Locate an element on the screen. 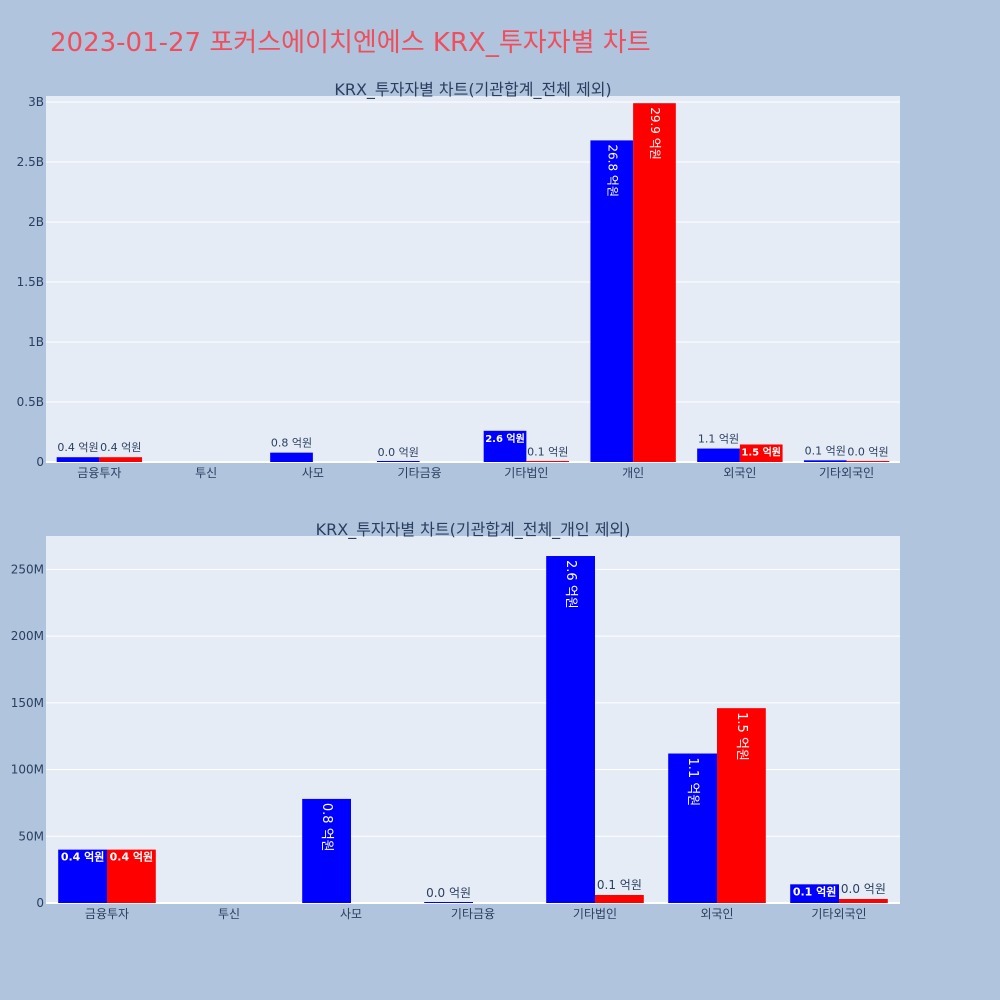  x-tick-label: 개인 is located at coordinates (633, 473).